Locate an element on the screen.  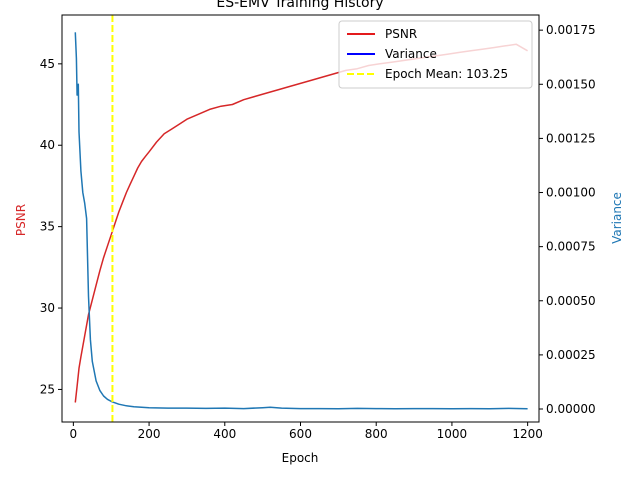
legend-box is located at coordinates (435, 54).